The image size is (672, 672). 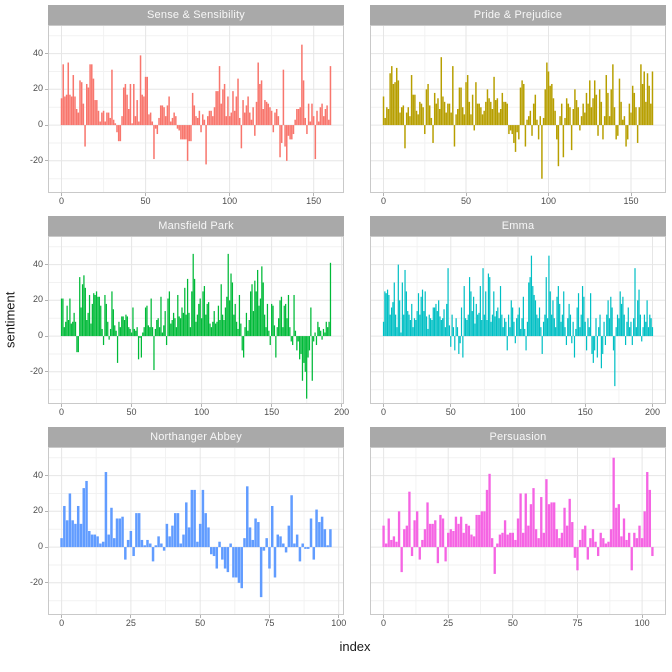 What do you see at coordinates (36, 159) in the screenshot?
I see `y-axis-tick-label: -20` at bounding box center [36, 159].